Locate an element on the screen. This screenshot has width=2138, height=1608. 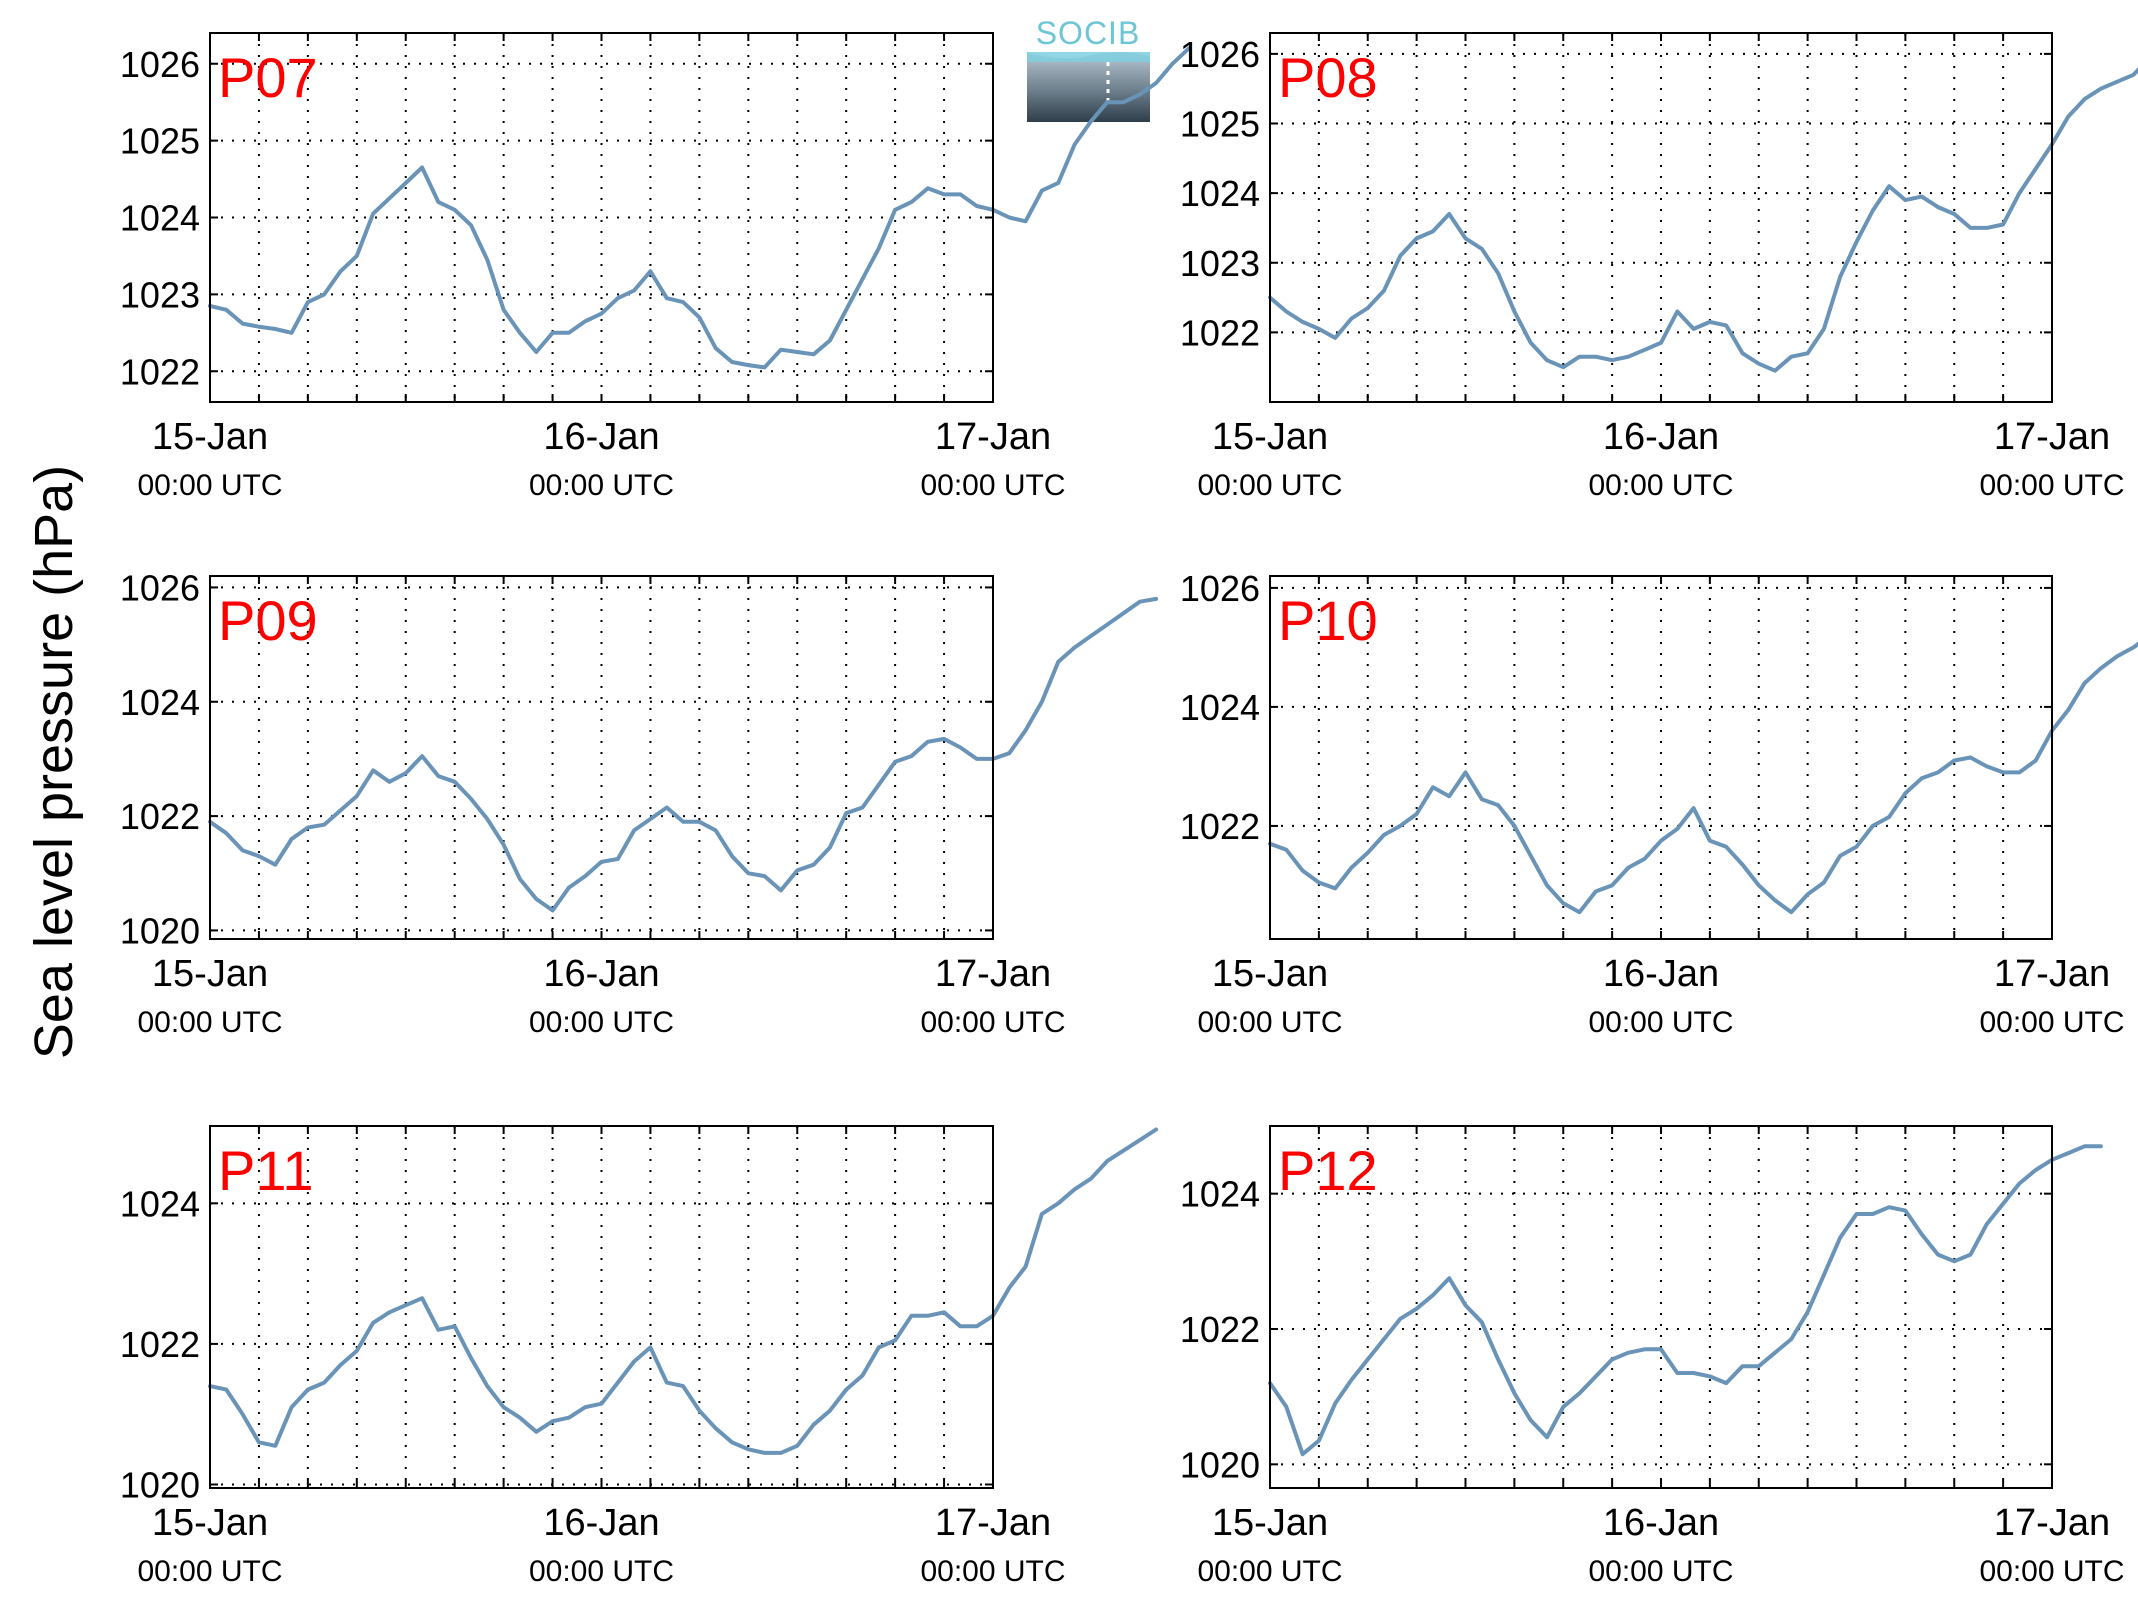
y-axis-label: Sea level pressure (hPa) is located at coordinates (54, 762).